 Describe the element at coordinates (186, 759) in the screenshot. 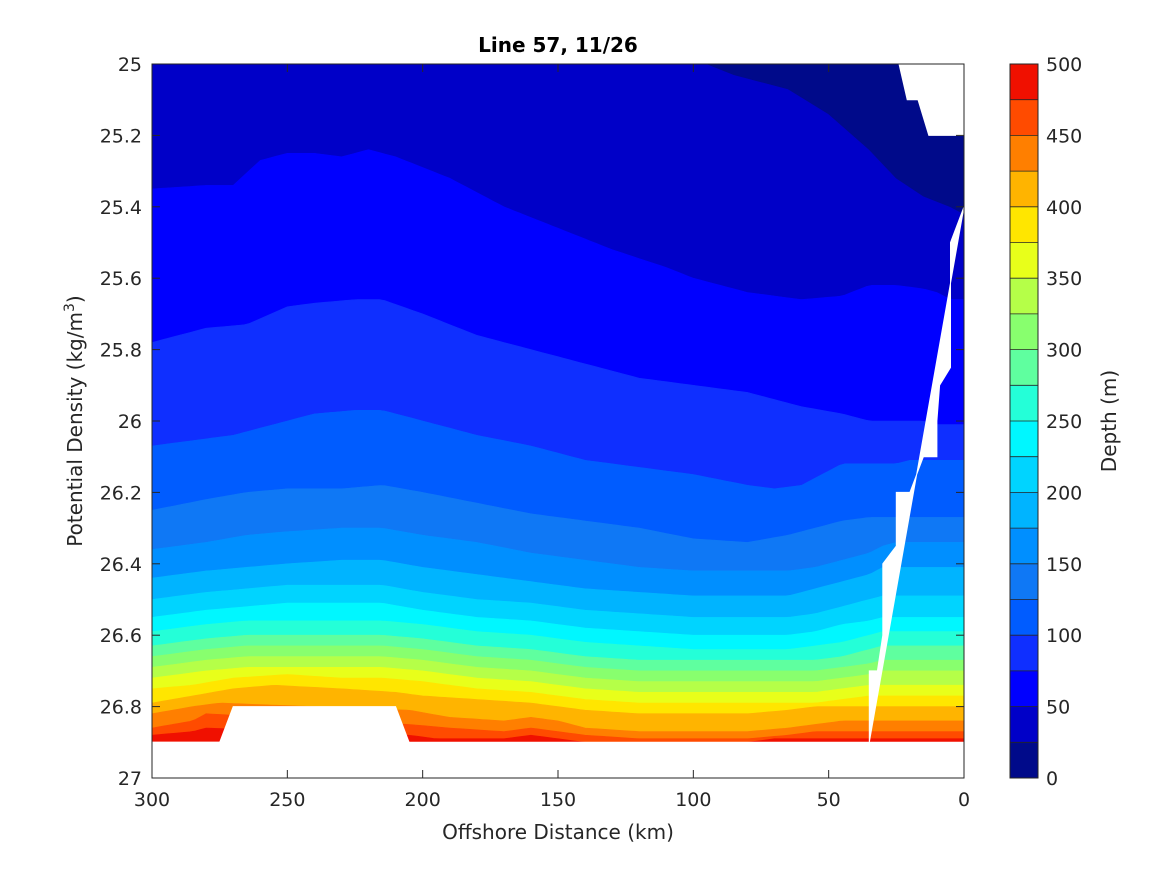

I see `mask-bottom-gap-left` at that location.